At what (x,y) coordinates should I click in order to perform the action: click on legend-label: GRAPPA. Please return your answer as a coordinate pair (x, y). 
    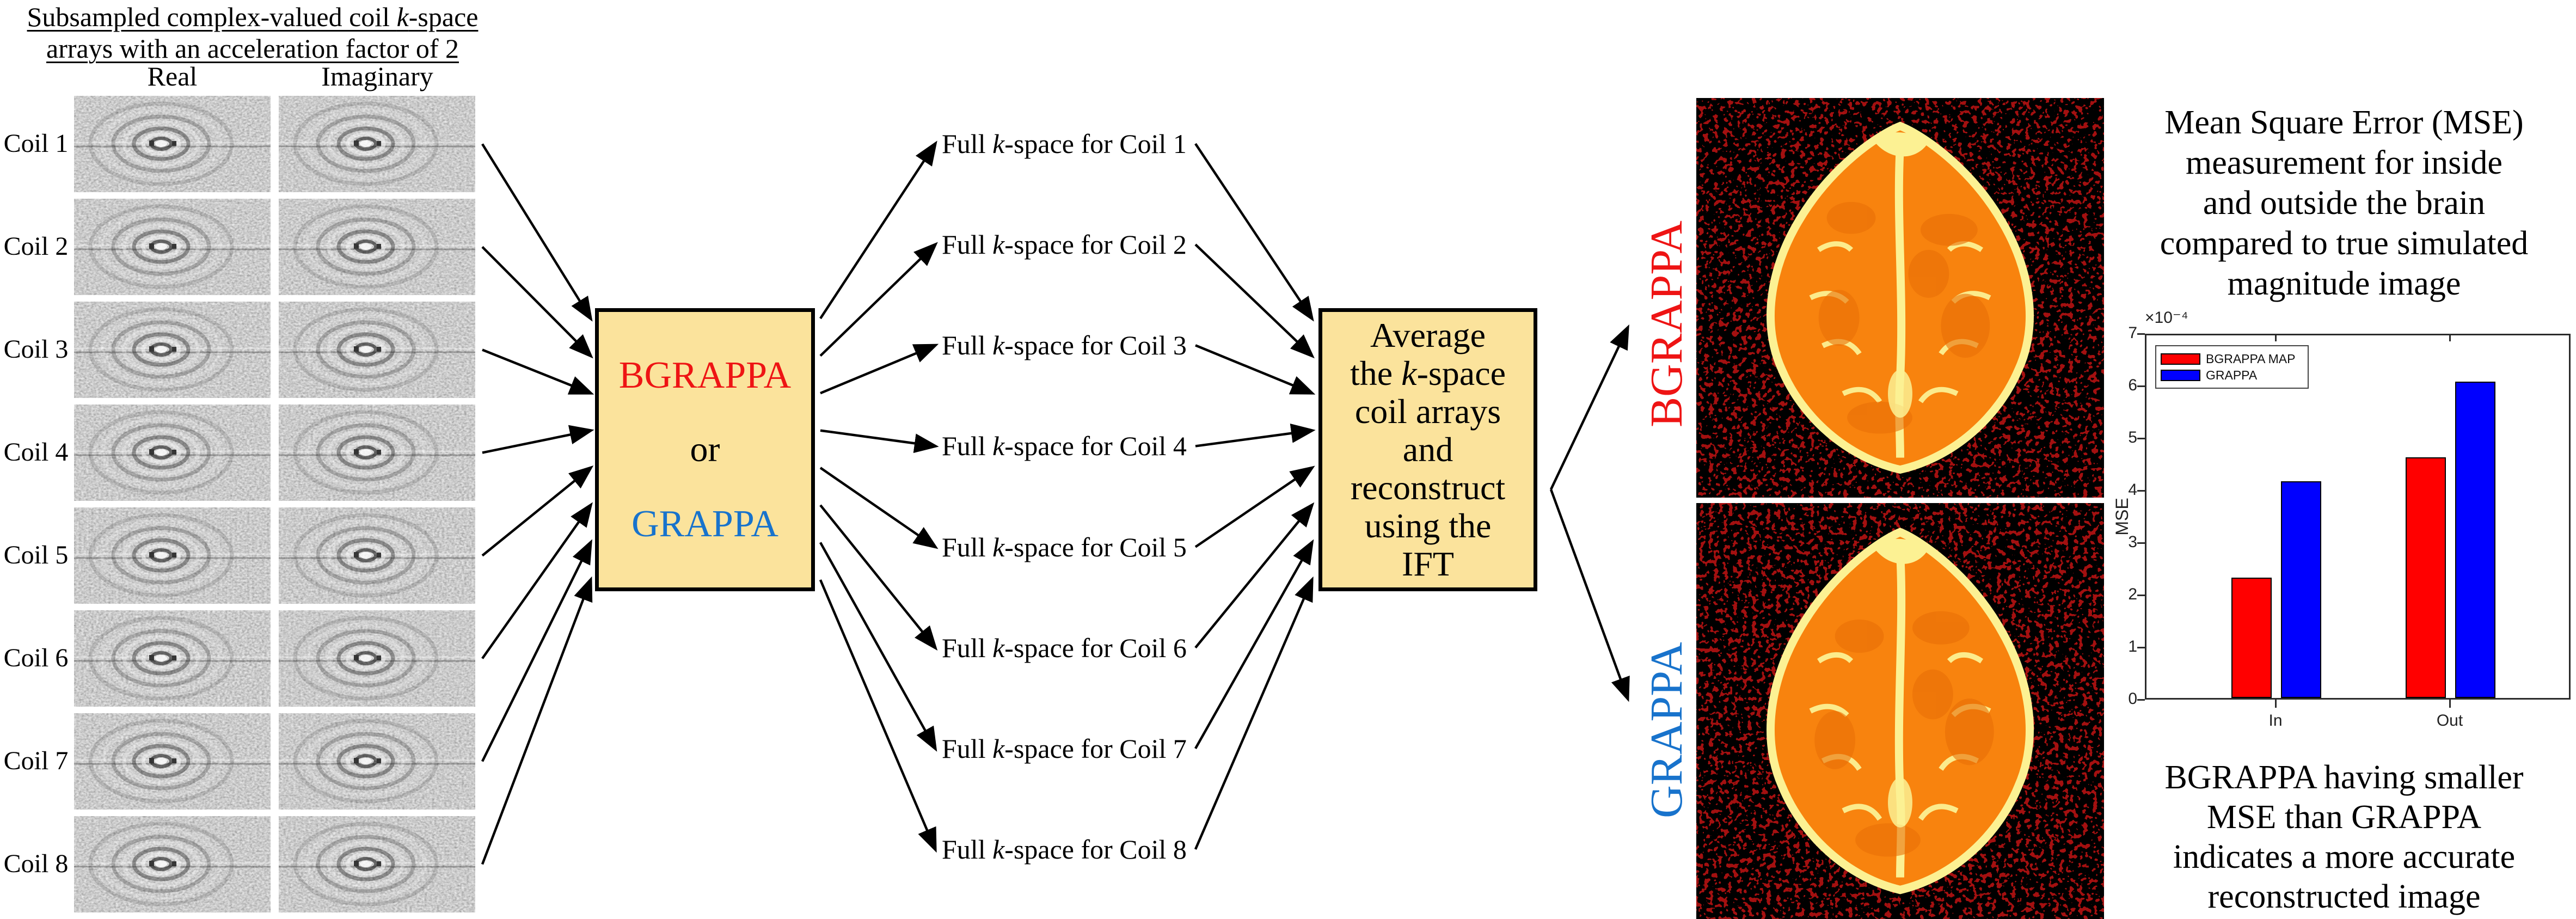
    Looking at the image, I should click on (2232, 374).